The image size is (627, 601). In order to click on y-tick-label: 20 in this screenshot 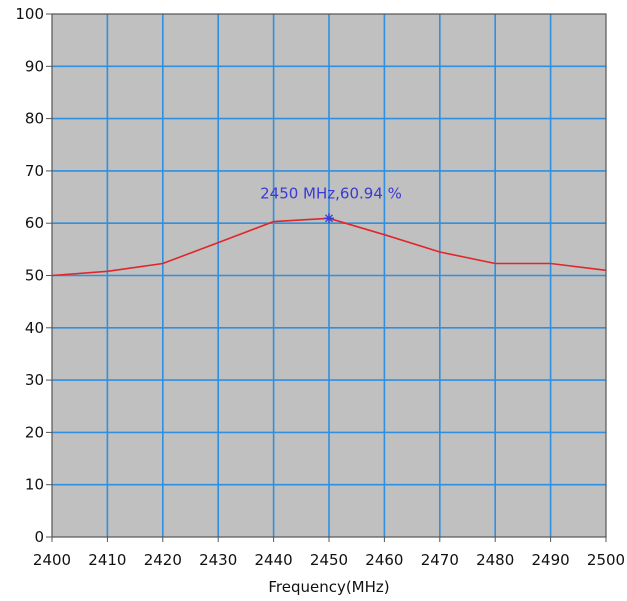, I will do `click(34, 432)`.